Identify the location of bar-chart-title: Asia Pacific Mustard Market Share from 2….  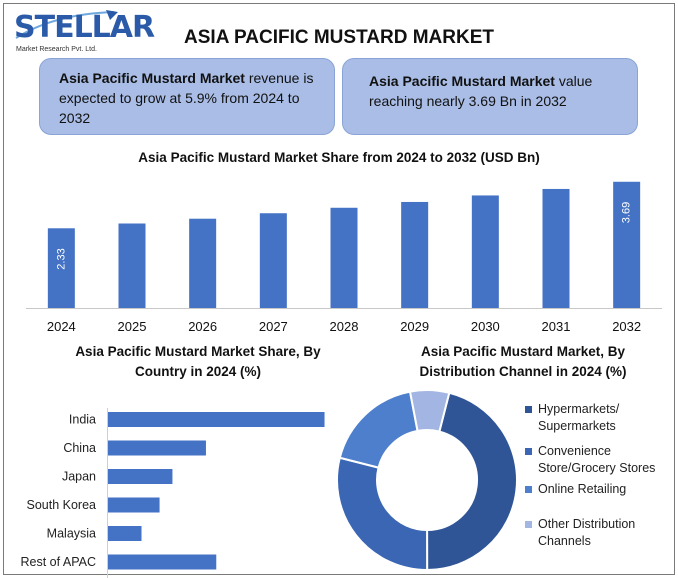
(339, 157).